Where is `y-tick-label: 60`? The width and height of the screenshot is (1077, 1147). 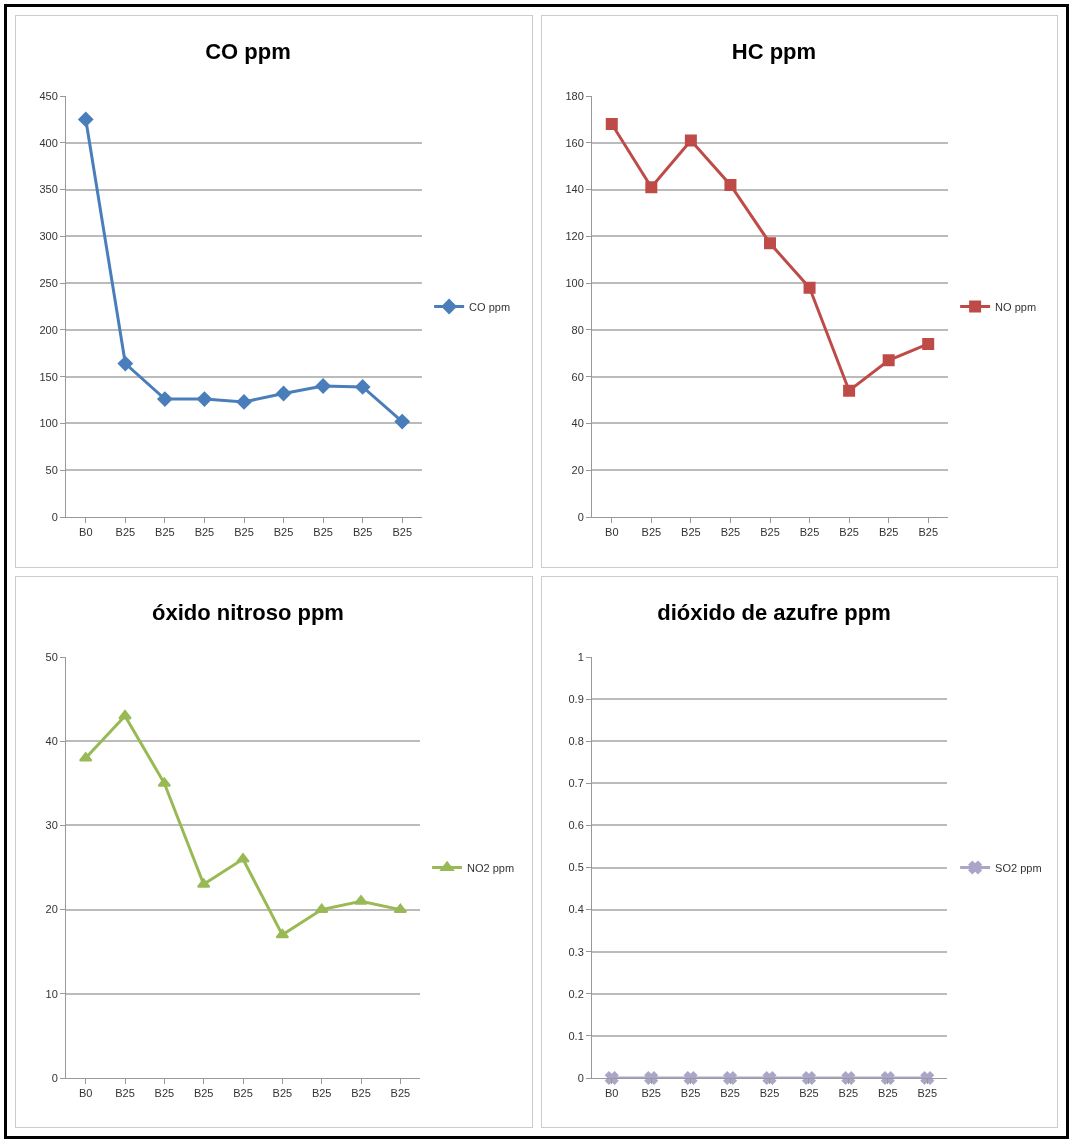
y-tick-label: 60 is located at coordinates (577, 376).